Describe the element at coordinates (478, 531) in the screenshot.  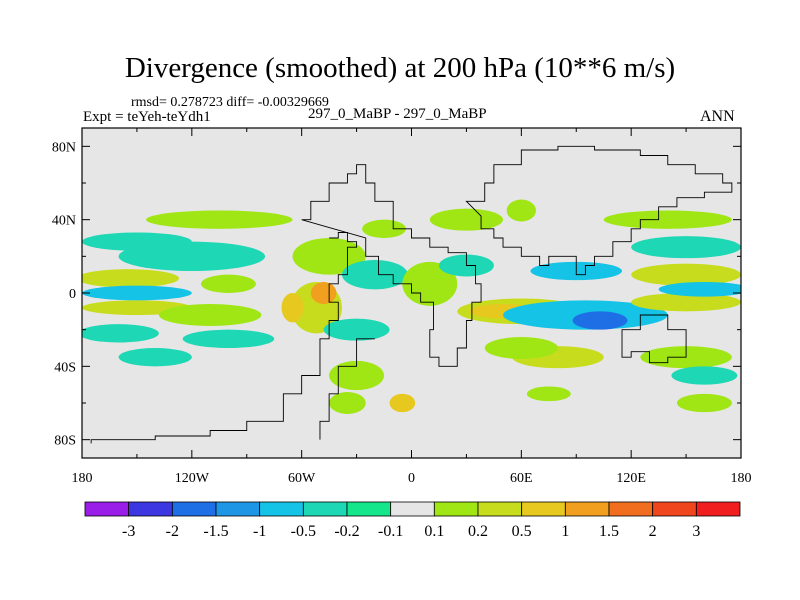
I see `colorbar-label: 0.2` at that location.